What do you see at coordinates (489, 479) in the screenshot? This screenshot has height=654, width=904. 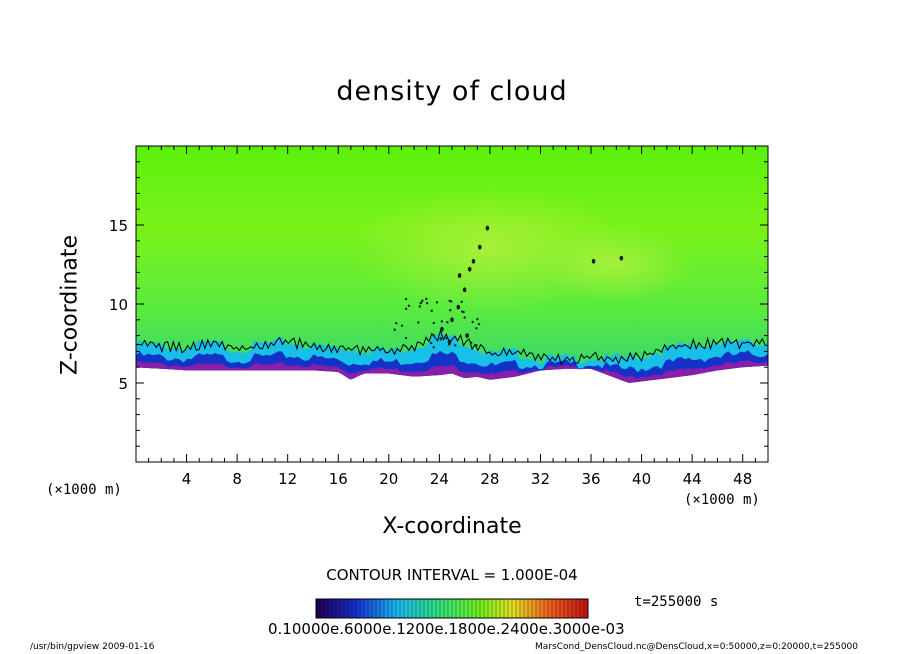 I see `x-tick-label: 28` at bounding box center [489, 479].